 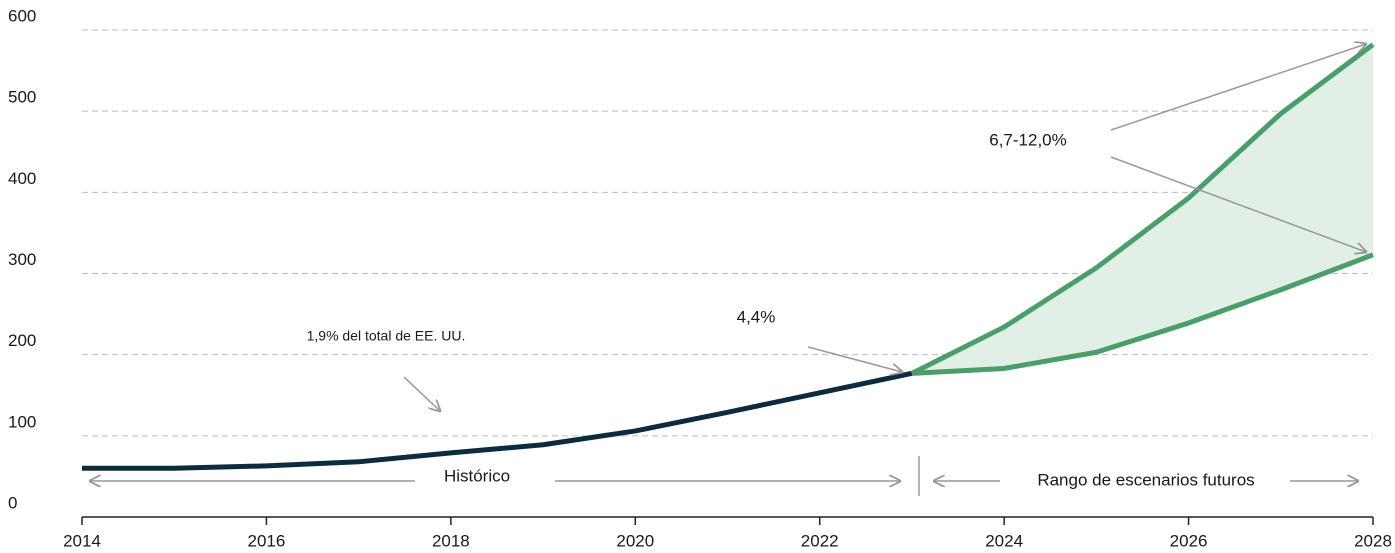 I want to click on x-tick-label: 2026, so click(x=1189, y=540).